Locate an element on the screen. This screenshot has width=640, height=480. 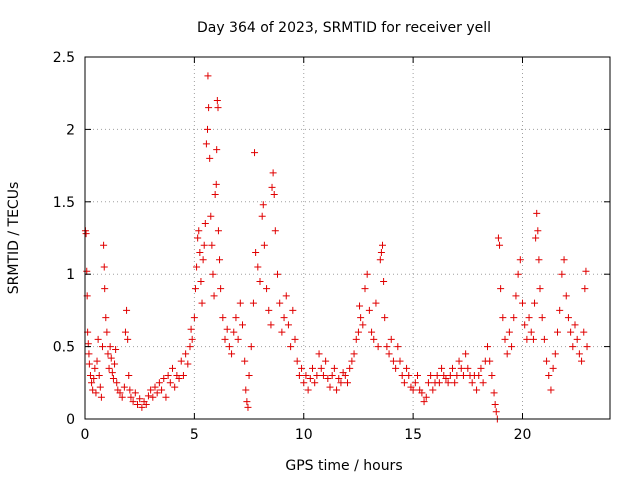
x-tick-labels: 0 5 10 15 20 is located at coordinates (306, 435).